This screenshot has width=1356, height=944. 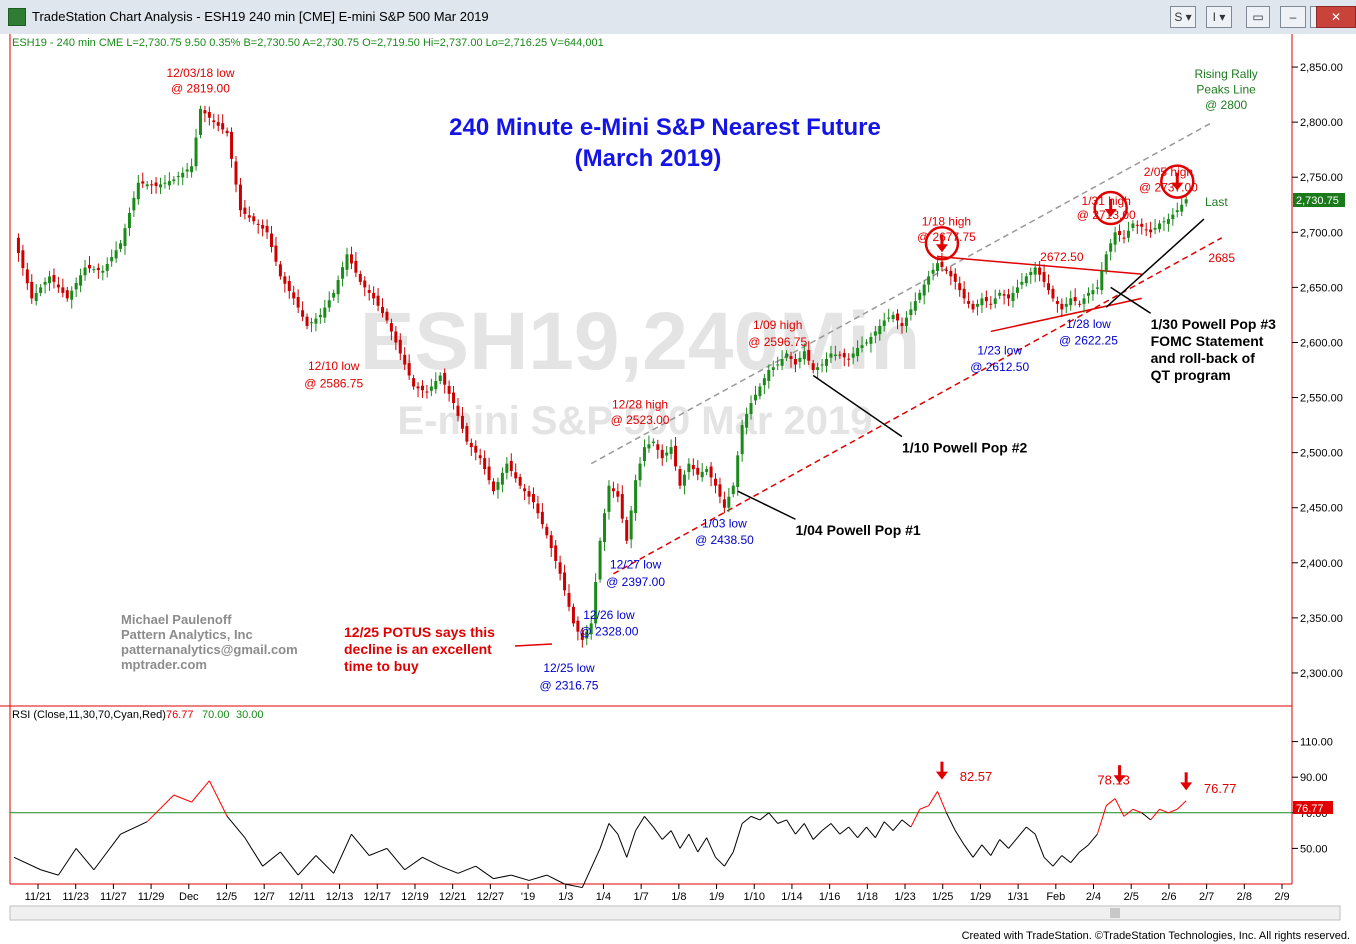 I want to click on i-button: I ▾, so click(x=1219, y=17).